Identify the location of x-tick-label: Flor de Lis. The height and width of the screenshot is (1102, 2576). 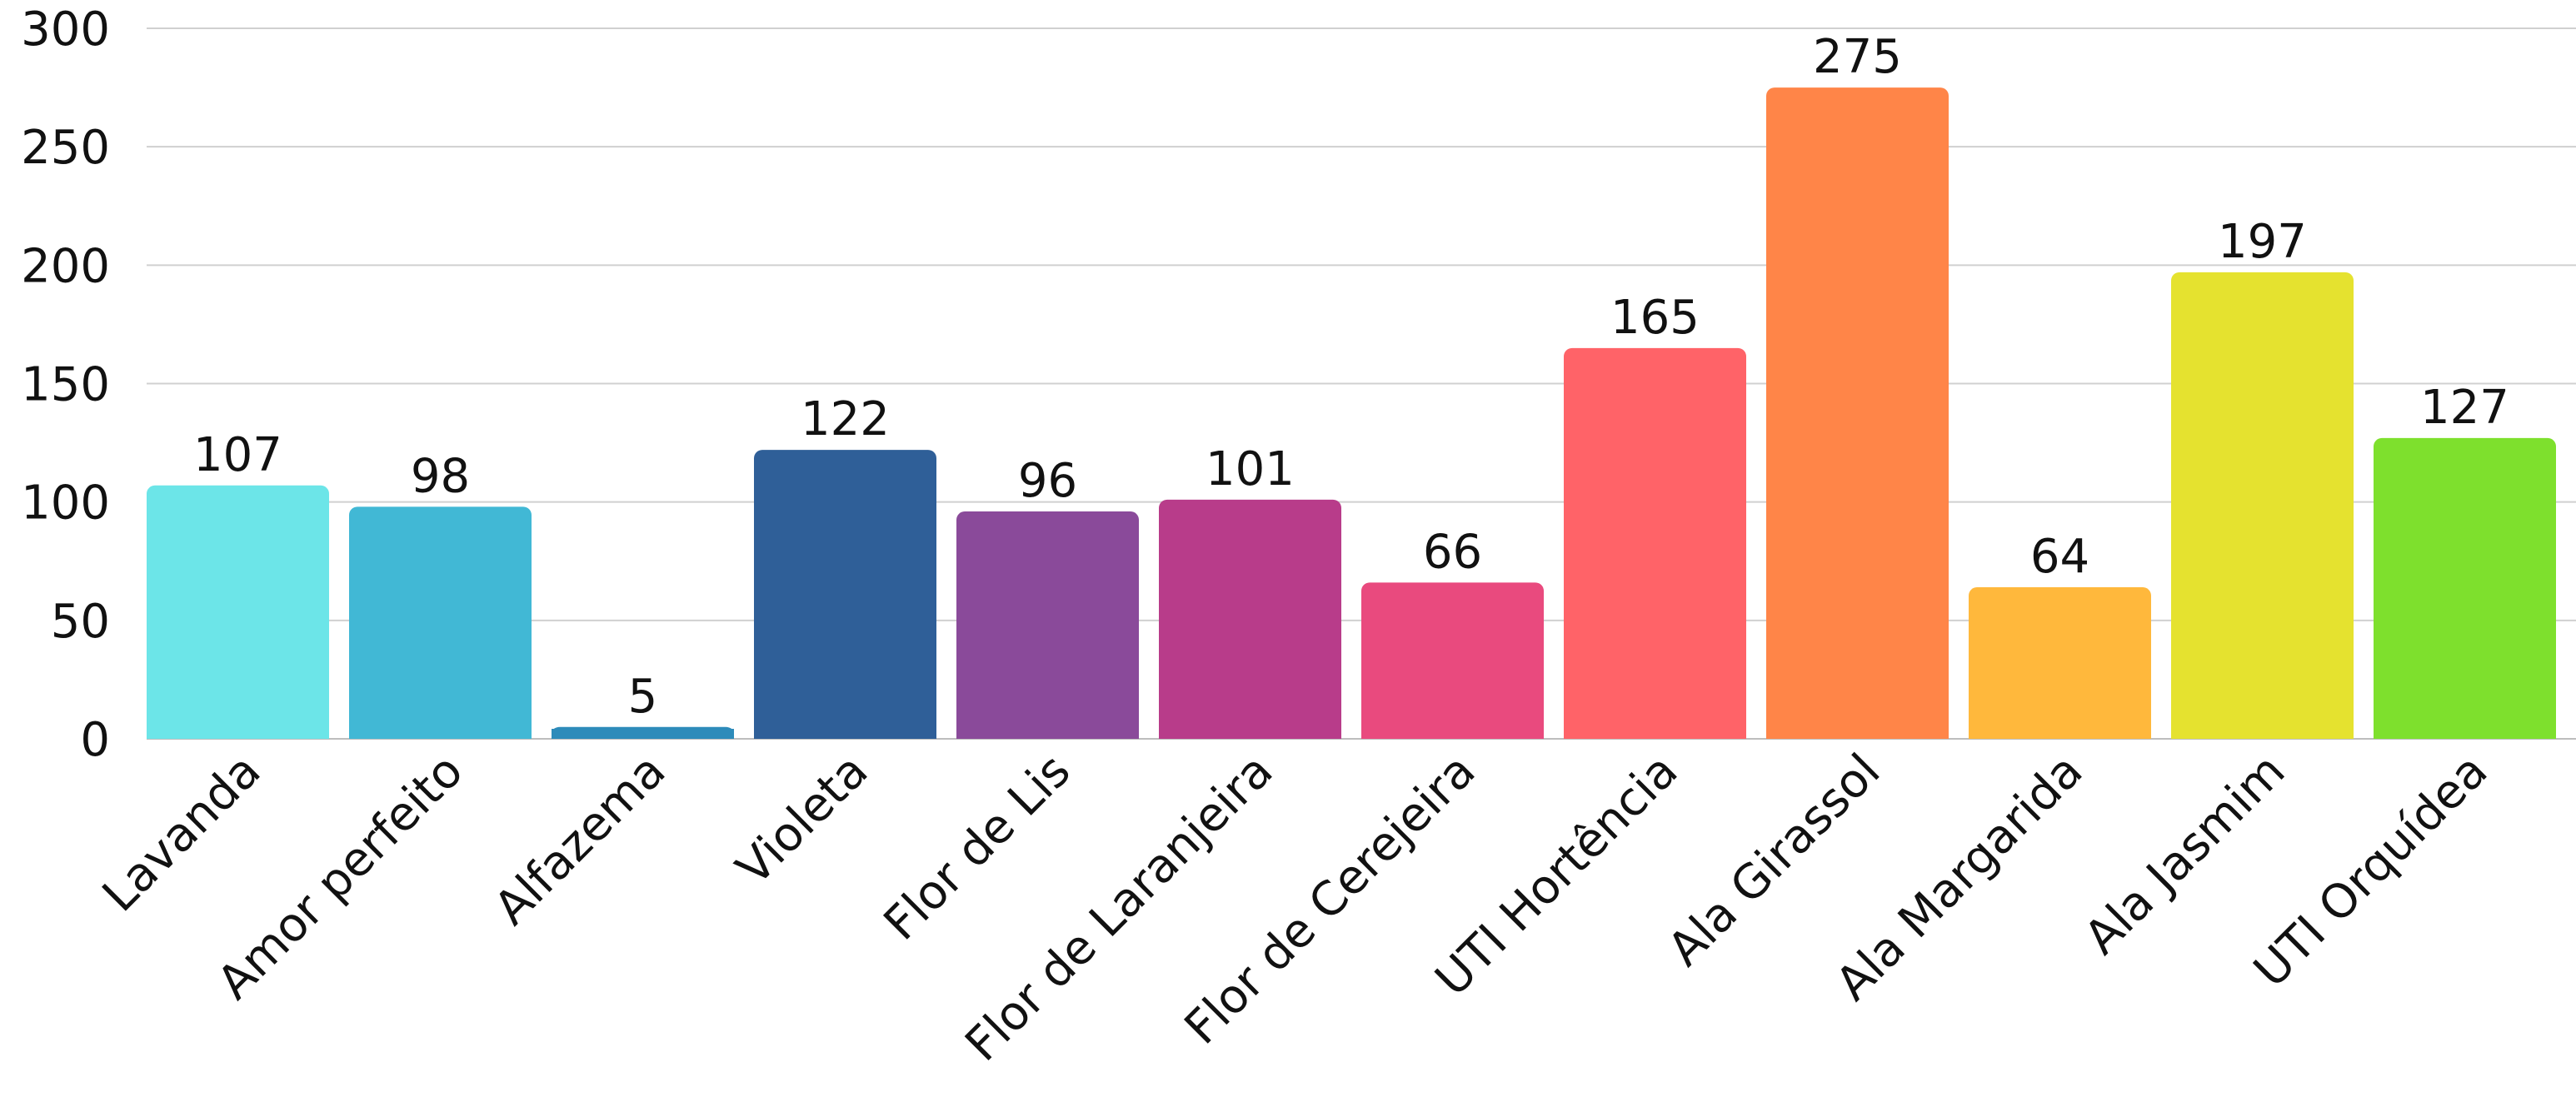
(977, 848).